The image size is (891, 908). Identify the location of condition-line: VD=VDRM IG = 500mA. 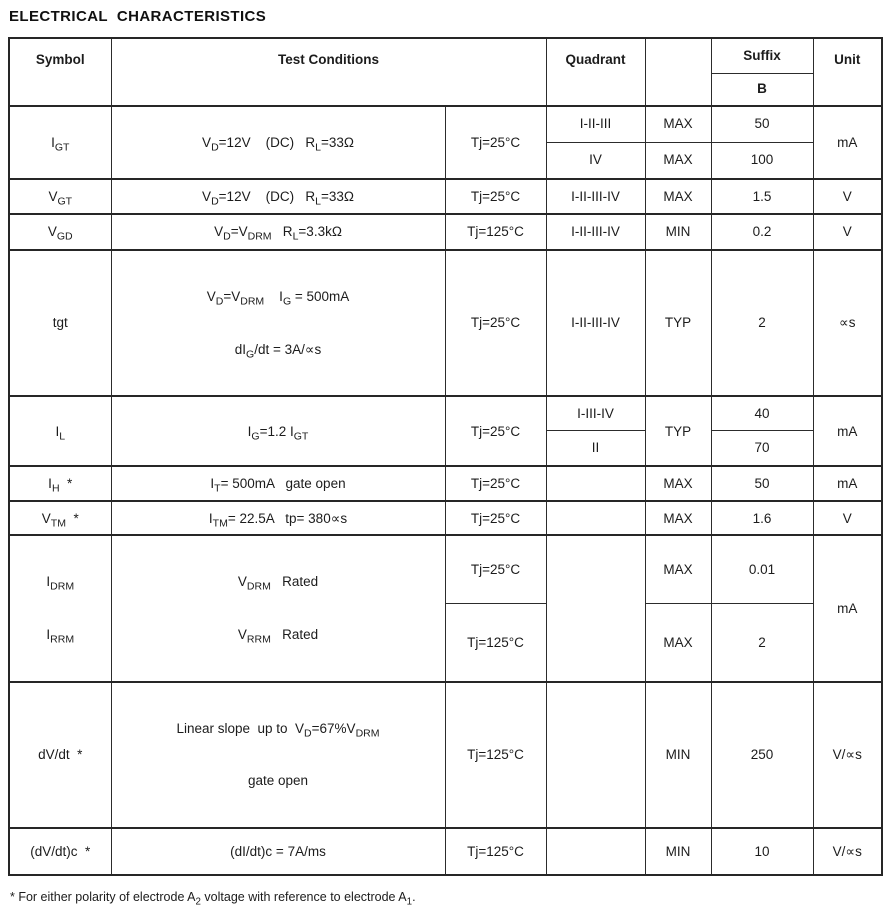
(278, 298).